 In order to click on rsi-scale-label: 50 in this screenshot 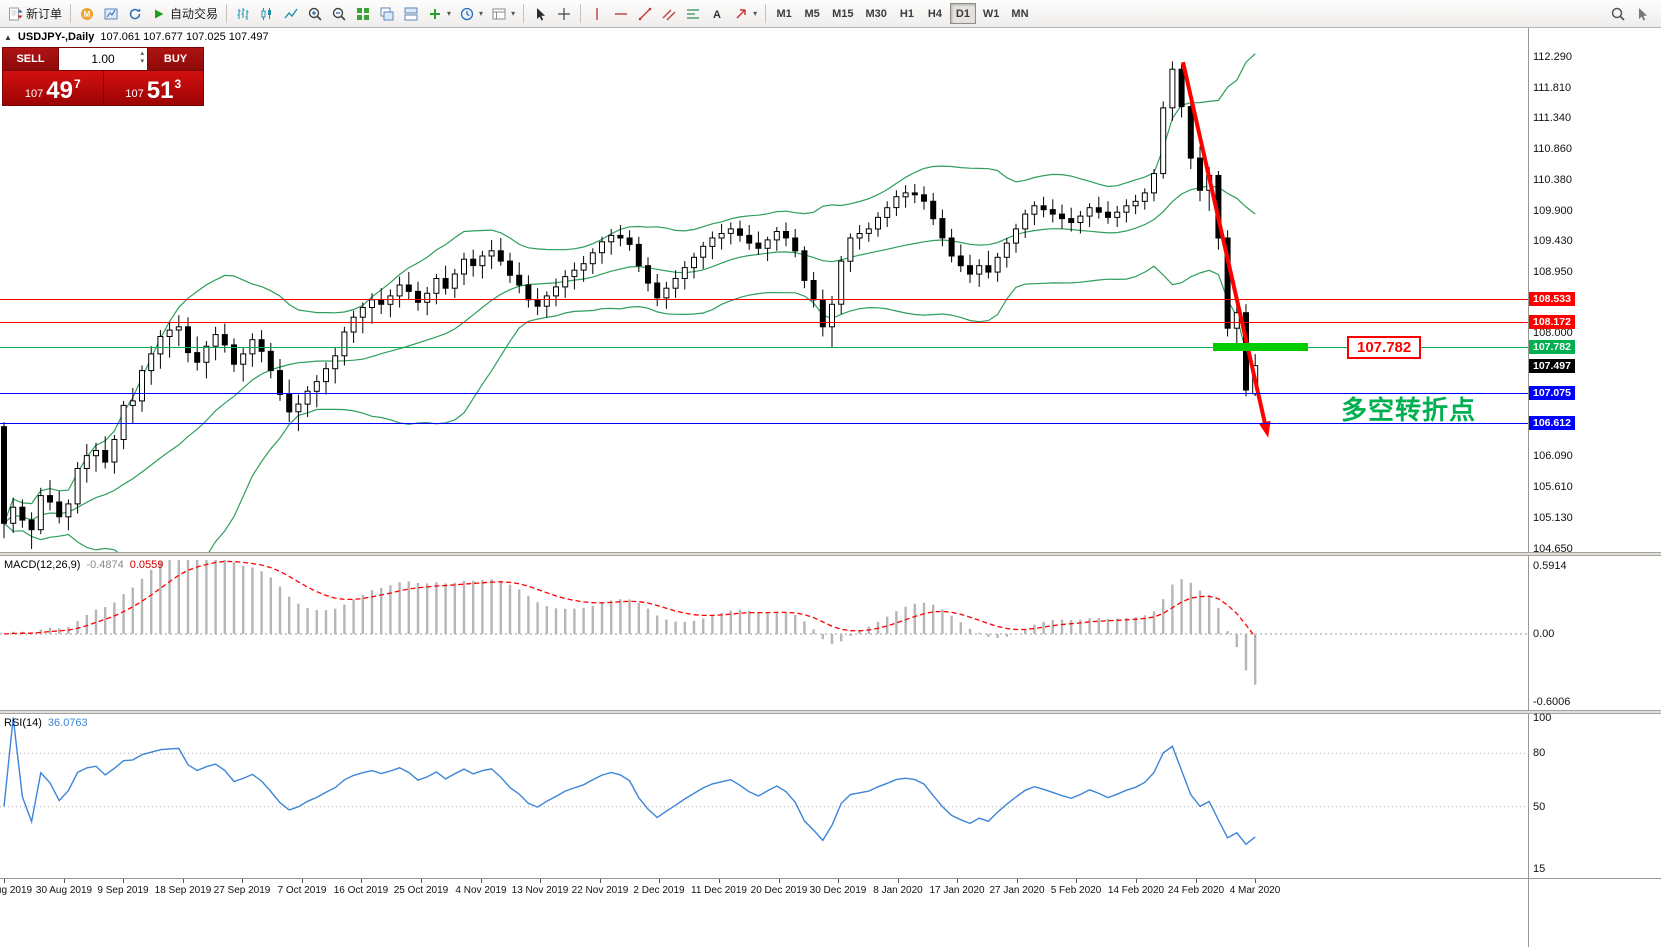, I will do `click(1539, 807)`.